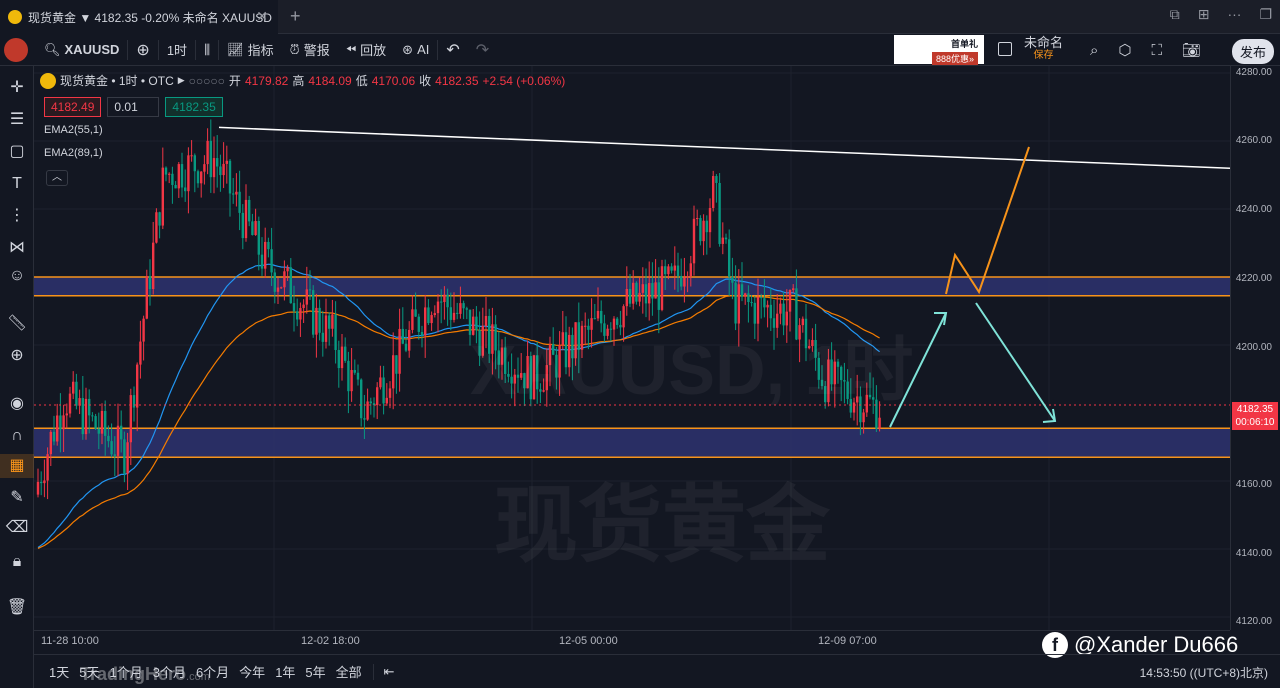 Image resolution: width=1280 pixels, height=688 pixels. Describe the element at coordinates (206, 80) in the screenshot. I see `more-dots-icon: ○○○○○` at that location.